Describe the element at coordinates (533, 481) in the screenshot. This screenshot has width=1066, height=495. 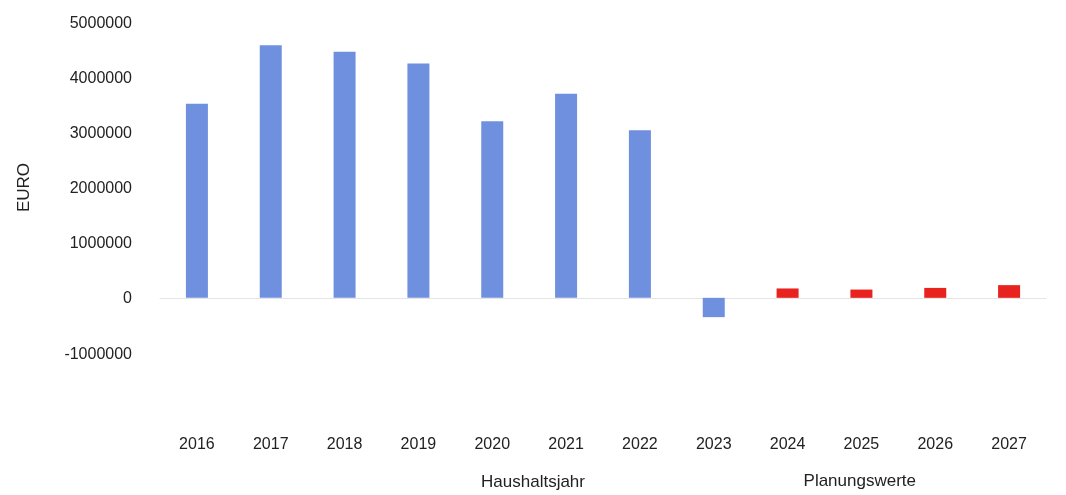
I see `x-axis-title: Haushaltsjahr` at that location.